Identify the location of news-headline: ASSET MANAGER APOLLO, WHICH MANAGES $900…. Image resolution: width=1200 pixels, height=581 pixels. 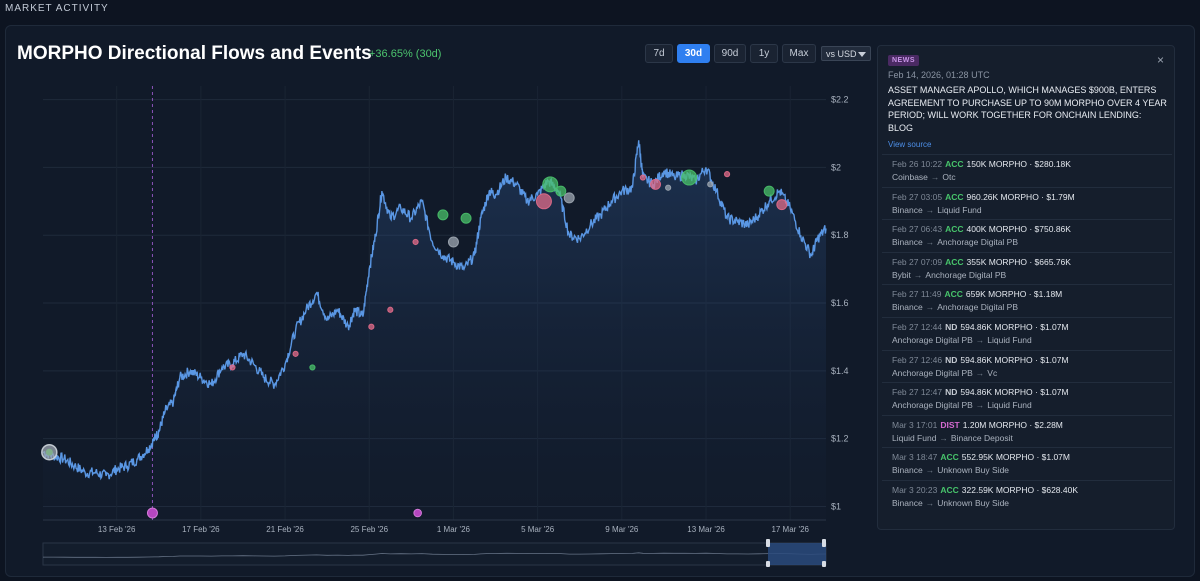
(1027, 109).